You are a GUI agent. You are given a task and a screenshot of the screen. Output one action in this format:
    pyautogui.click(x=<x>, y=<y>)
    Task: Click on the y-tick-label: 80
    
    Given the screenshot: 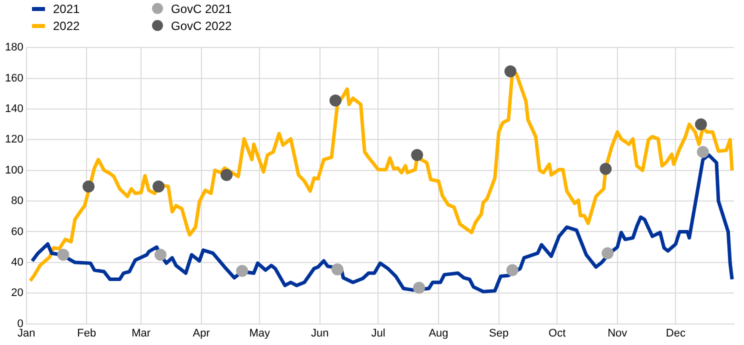 What is the action you would take?
    pyautogui.click(x=17, y=201)
    